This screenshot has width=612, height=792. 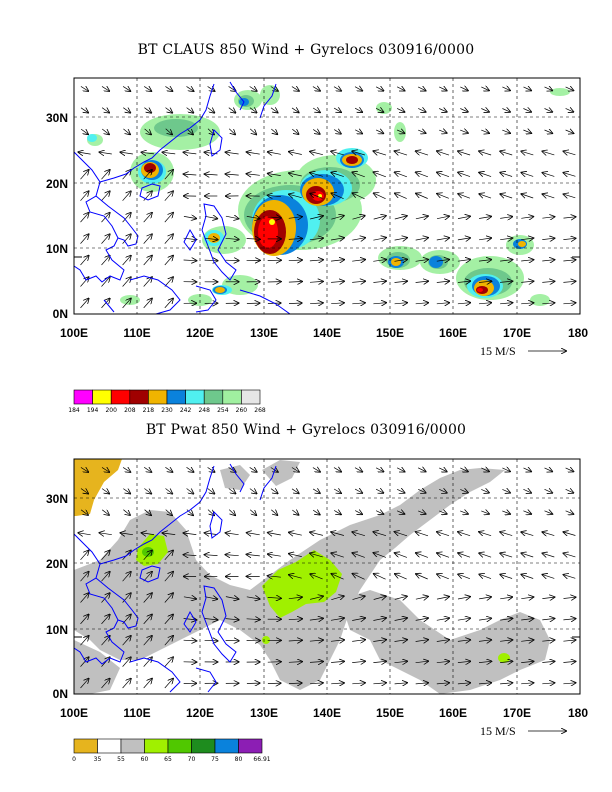 I want to click on panel2-x-tick: 140E, so click(x=327, y=713).